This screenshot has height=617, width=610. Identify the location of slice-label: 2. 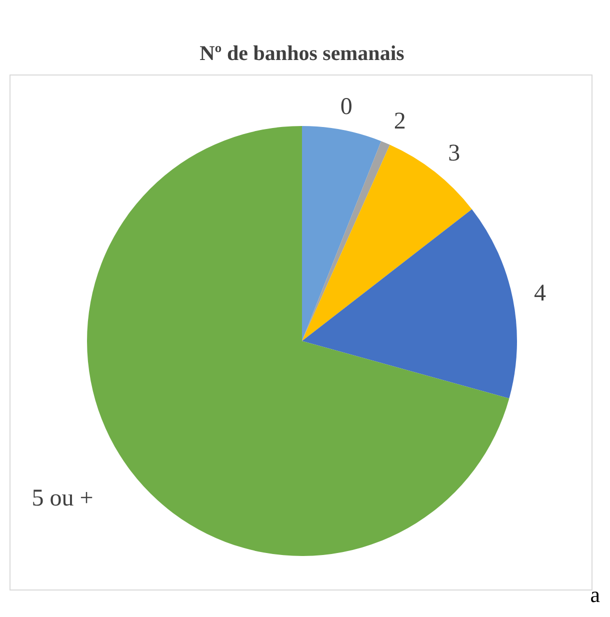
(400, 121).